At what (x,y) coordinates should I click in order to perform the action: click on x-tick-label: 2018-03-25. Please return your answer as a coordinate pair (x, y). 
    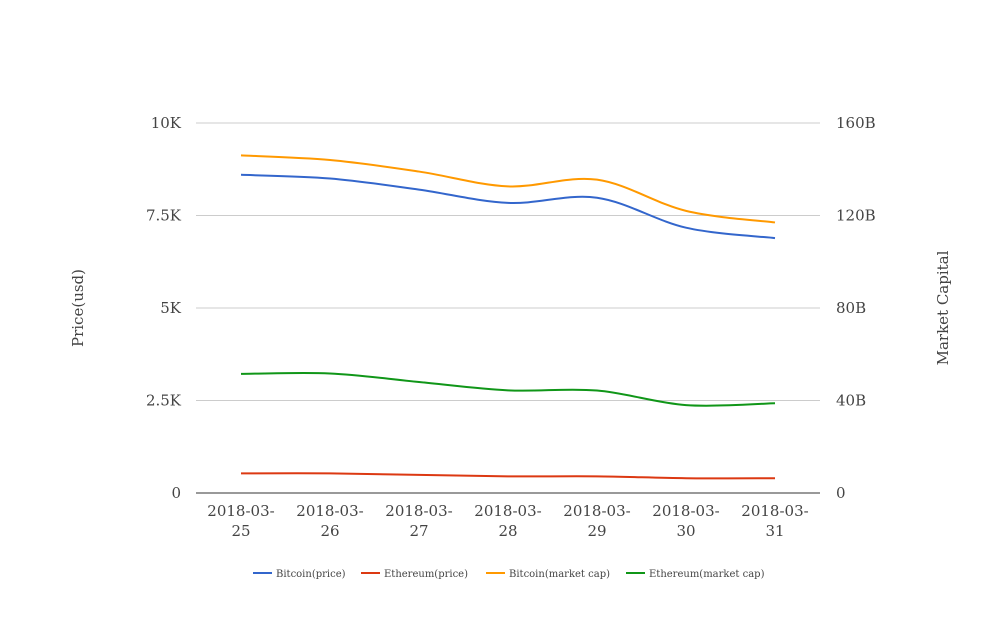
    Looking at the image, I should click on (240, 521).